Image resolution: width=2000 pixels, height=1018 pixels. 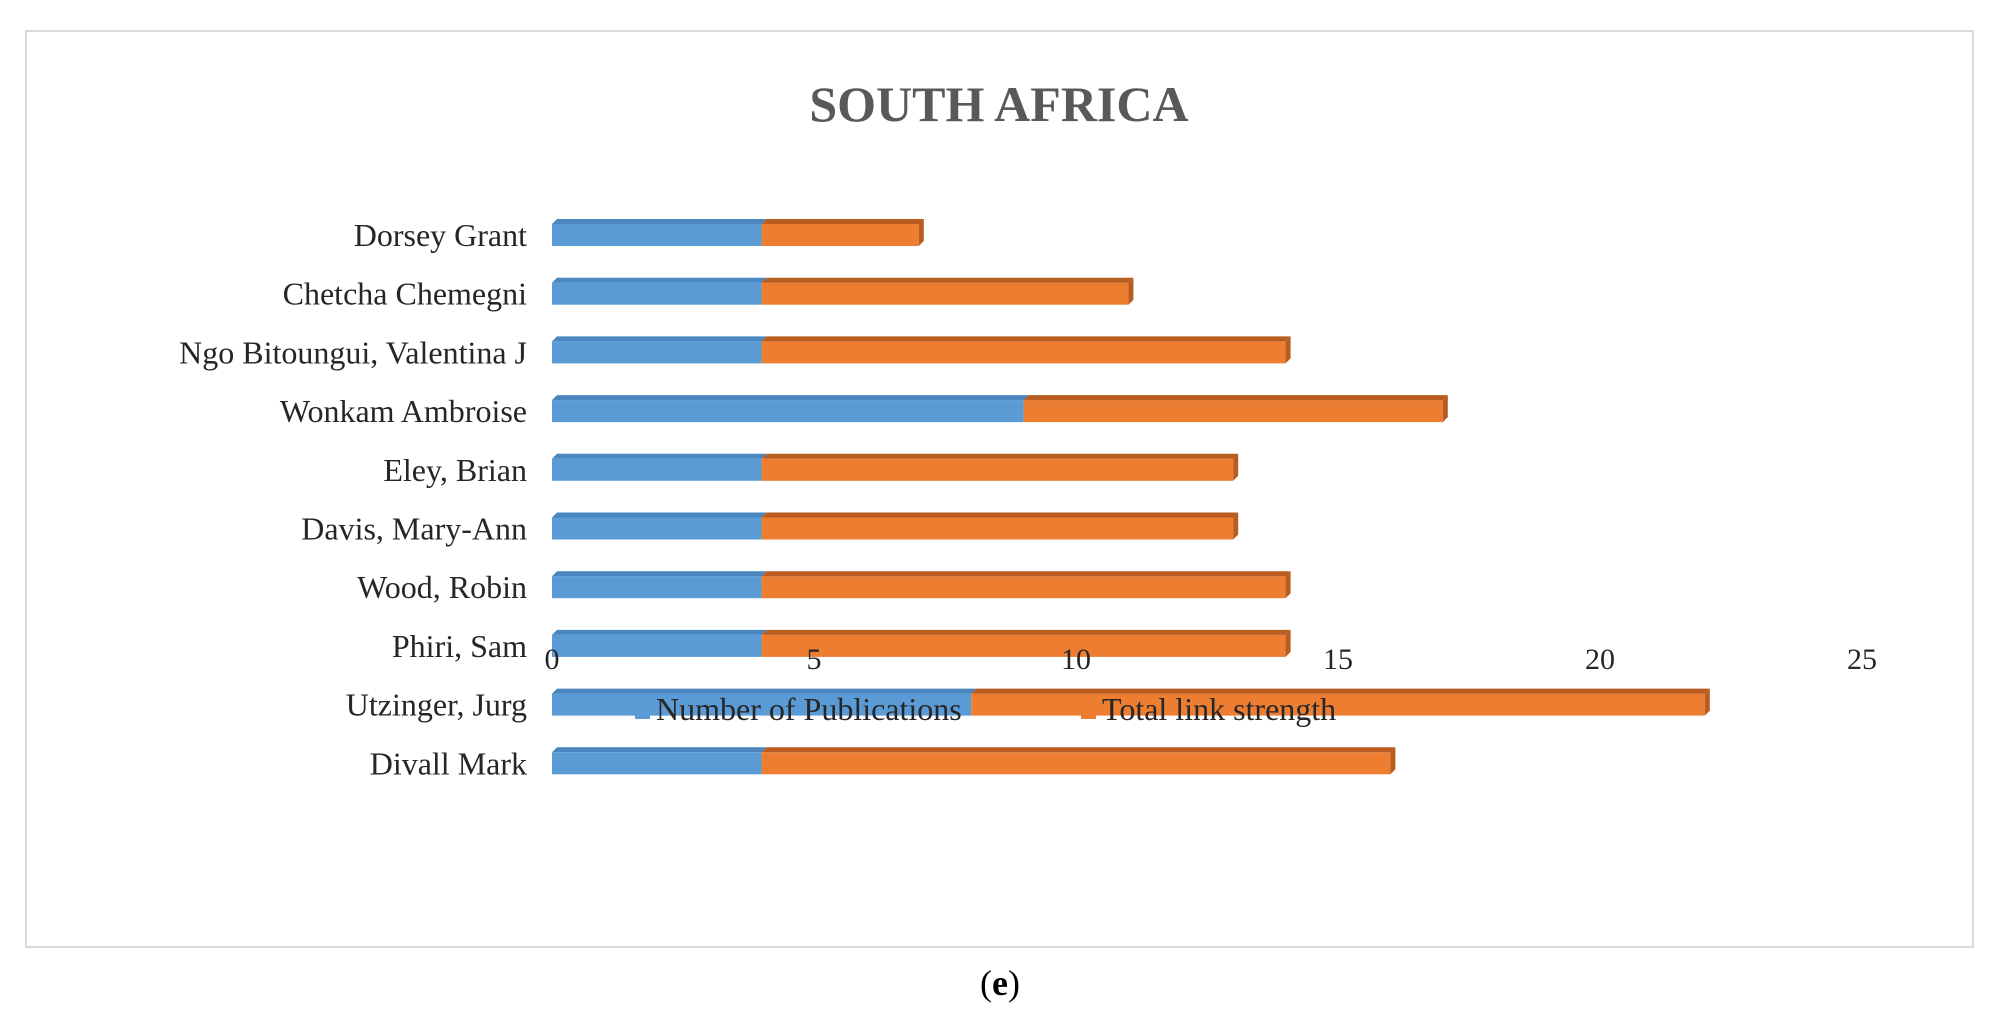 What do you see at coordinates (436, 705) in the screenshot?
I see `category-label-8: Utzinger, Jurg` at bounding box center [436, 705].